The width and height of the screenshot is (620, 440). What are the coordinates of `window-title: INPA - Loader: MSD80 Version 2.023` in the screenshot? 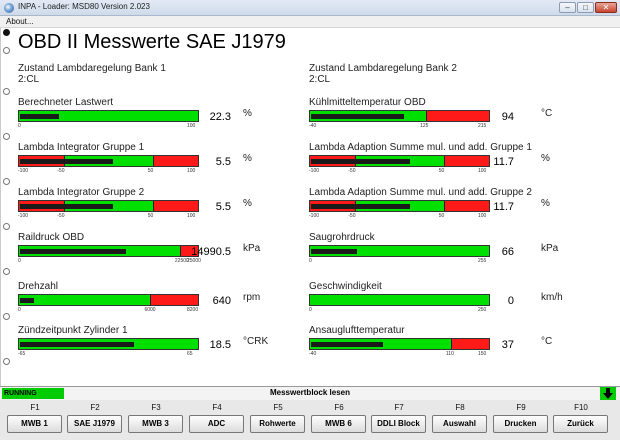 It's located at (84, 6).